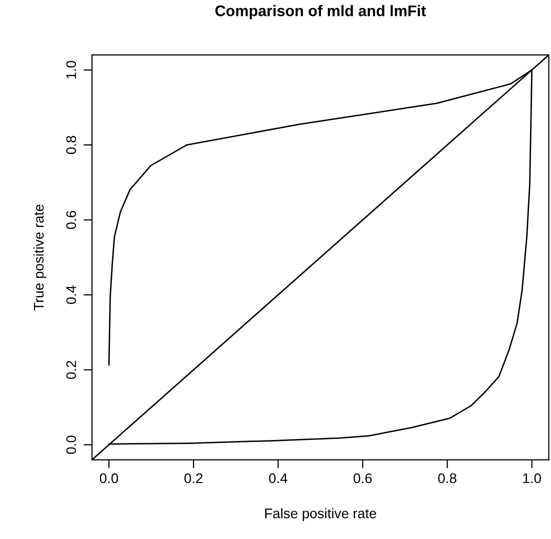 The image size is (551, 539). What do you see at coordinates (109, 478) in the screenshot?
I see `x-tick-label: 0.0` at bounding box center [109, 478].